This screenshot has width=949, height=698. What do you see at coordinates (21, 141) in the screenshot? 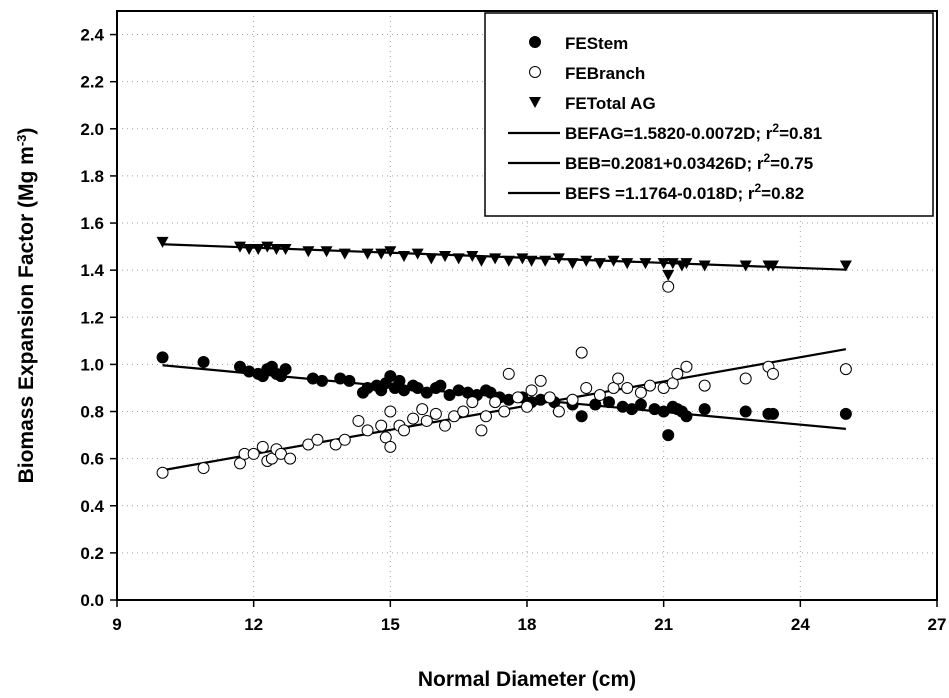
I see `y-axis-label-superscript: -3` at bounding box center [21, 141].